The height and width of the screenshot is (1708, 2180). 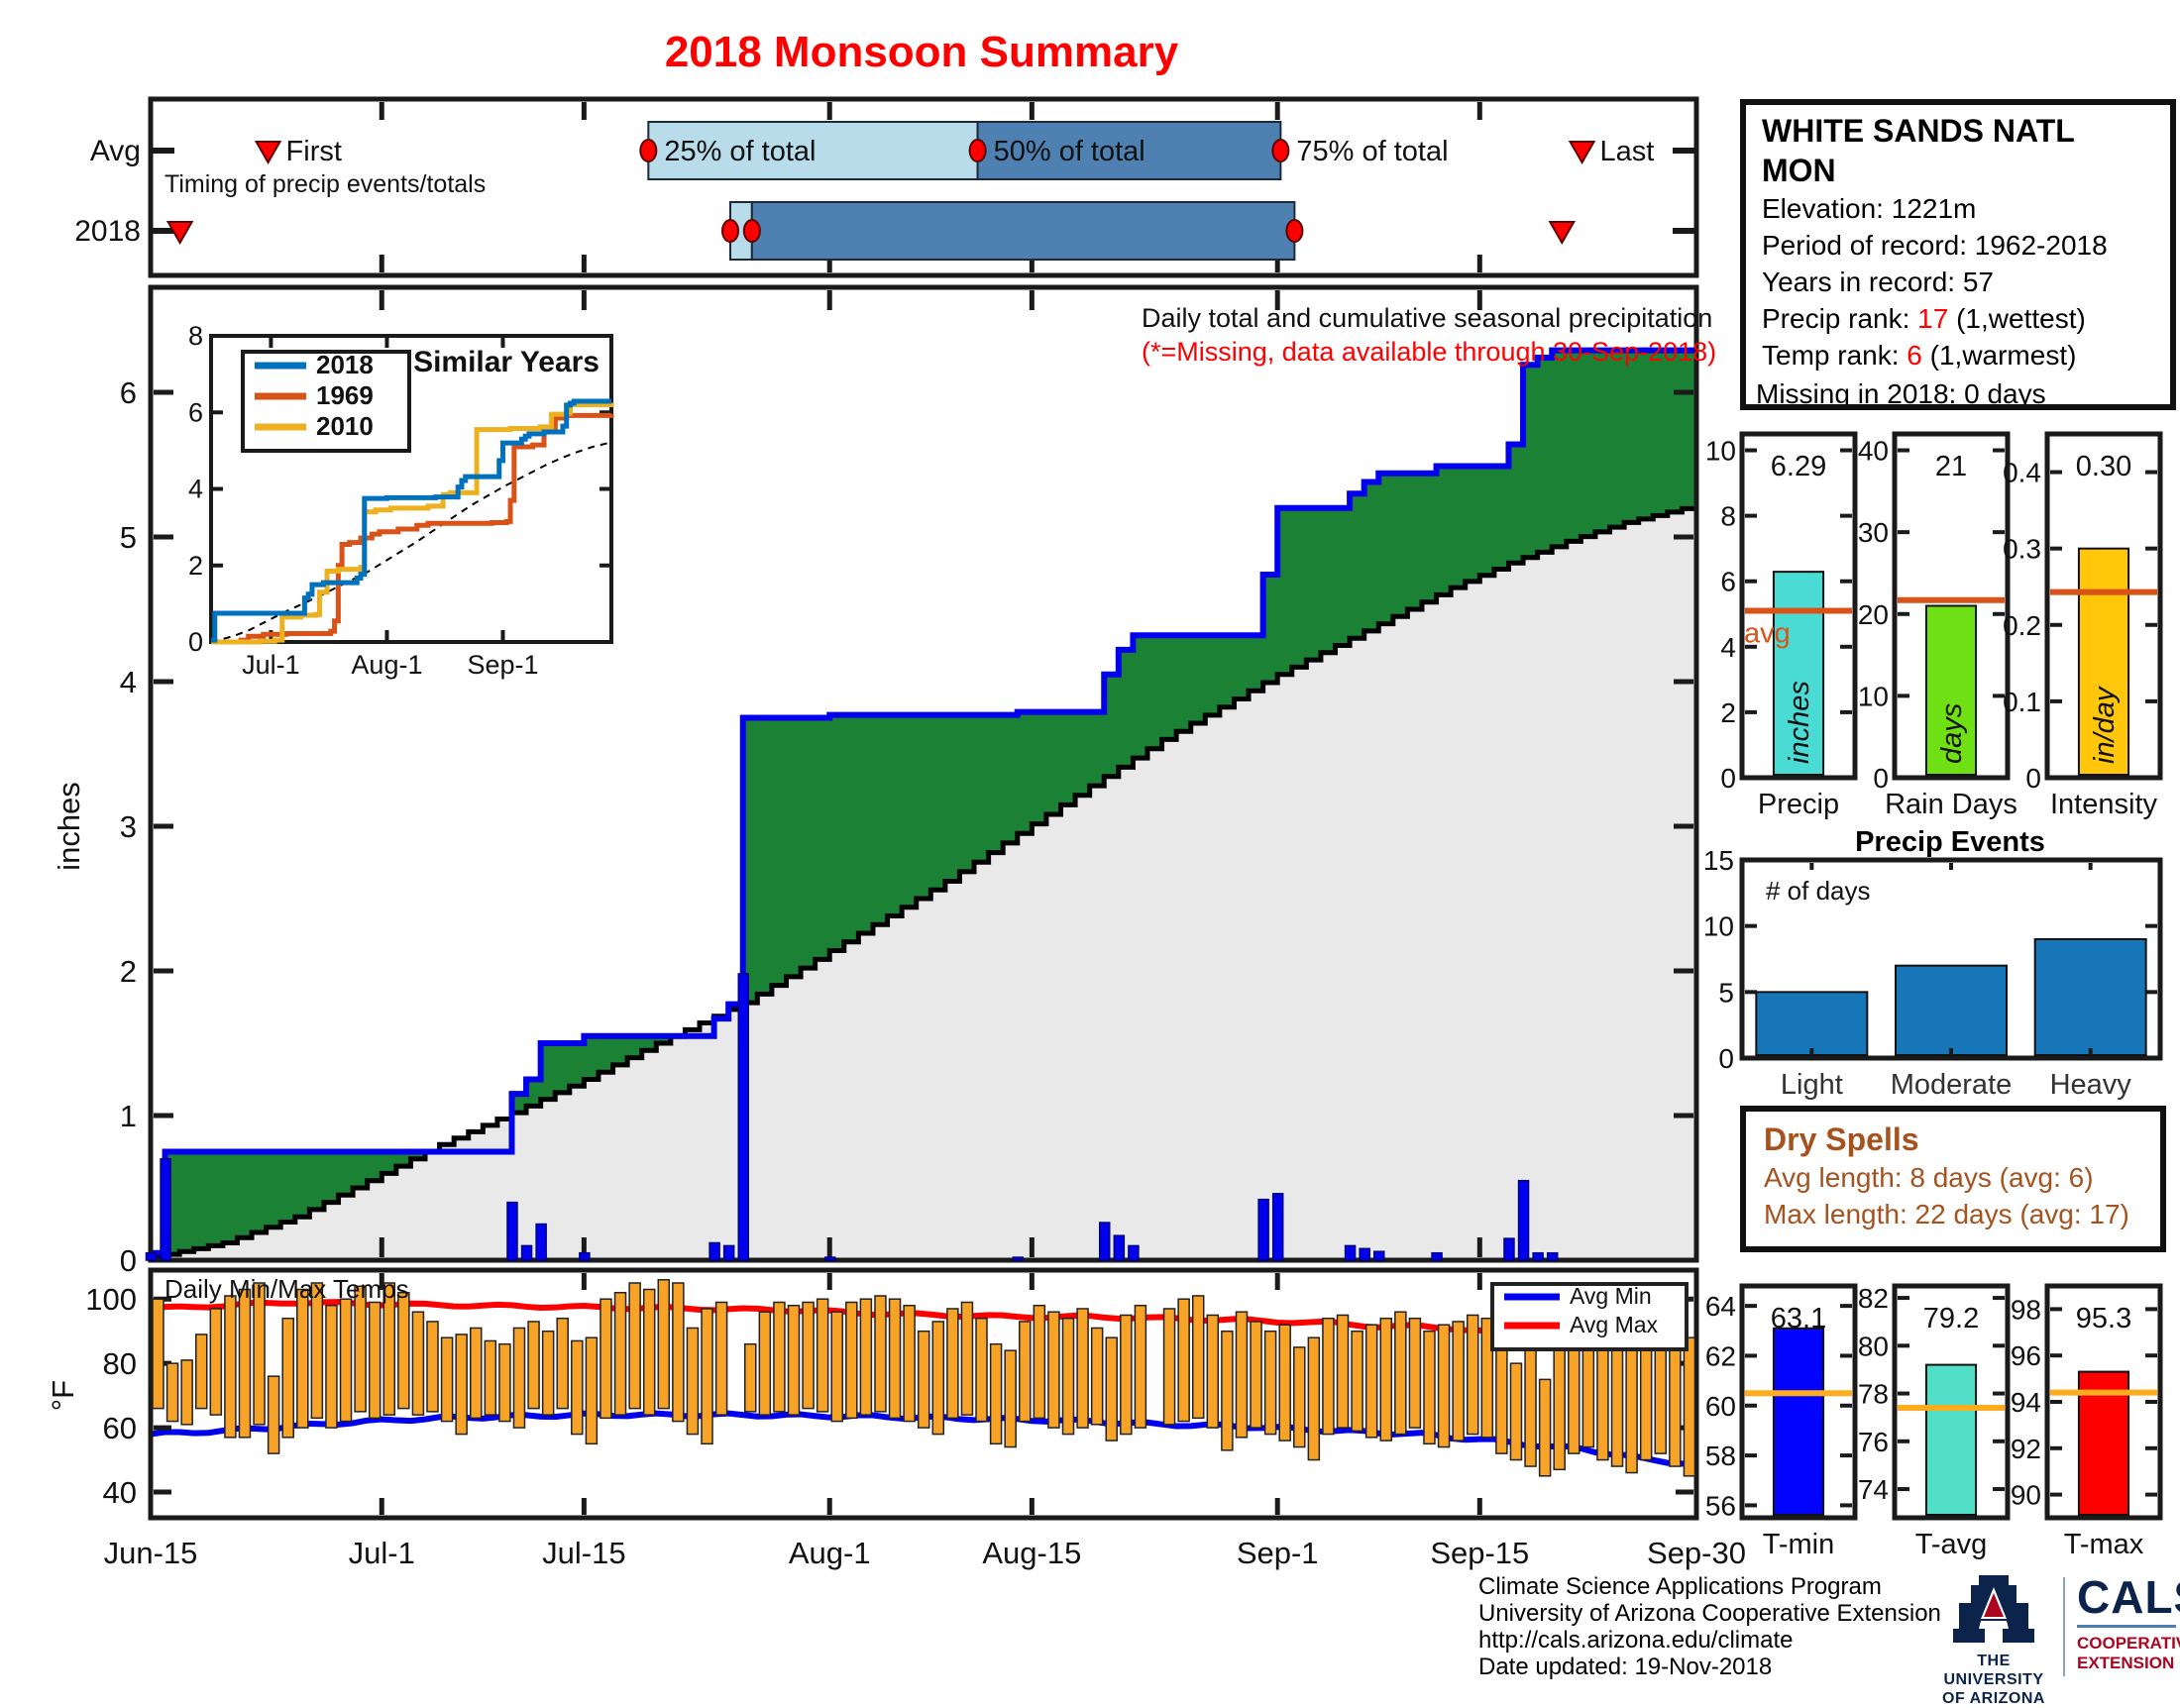 What do you see at coordinates (128, 537) in the screenshot?
I see `svg-text: 5` at bounding box center [128, 537].